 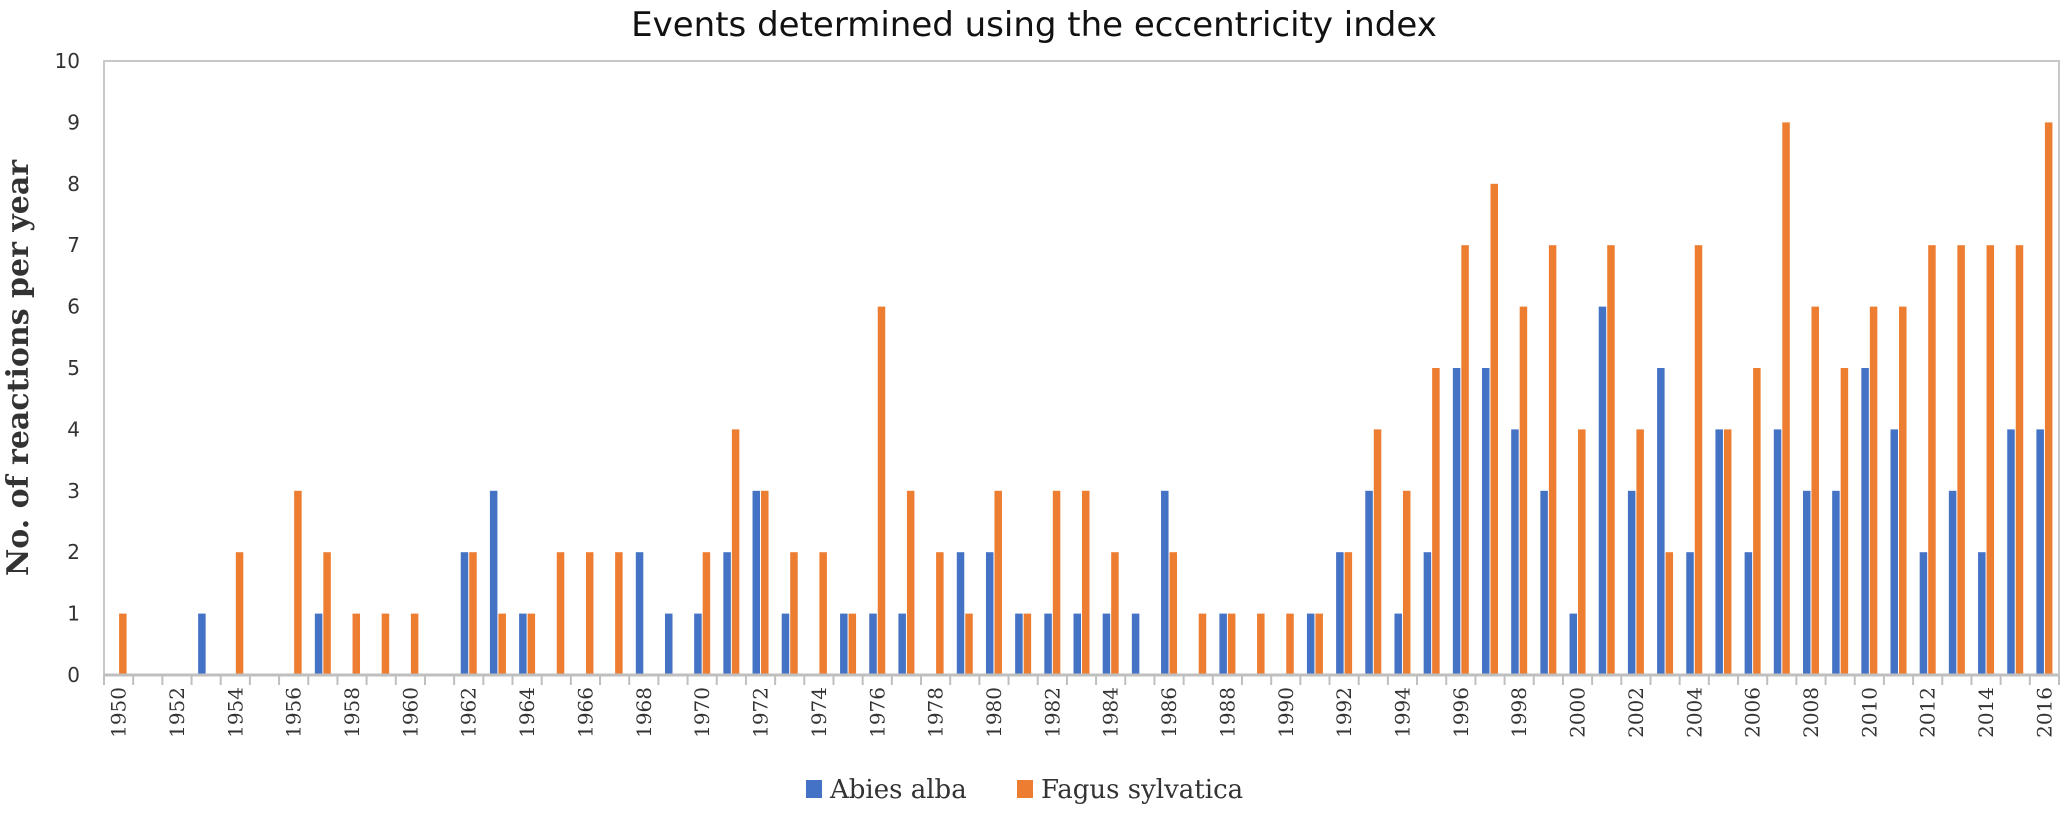 What do you see at coordinates (1227, 712) in the screenshot?
I see `x-tick-label: 1988` at bounding box center [1227, 712].